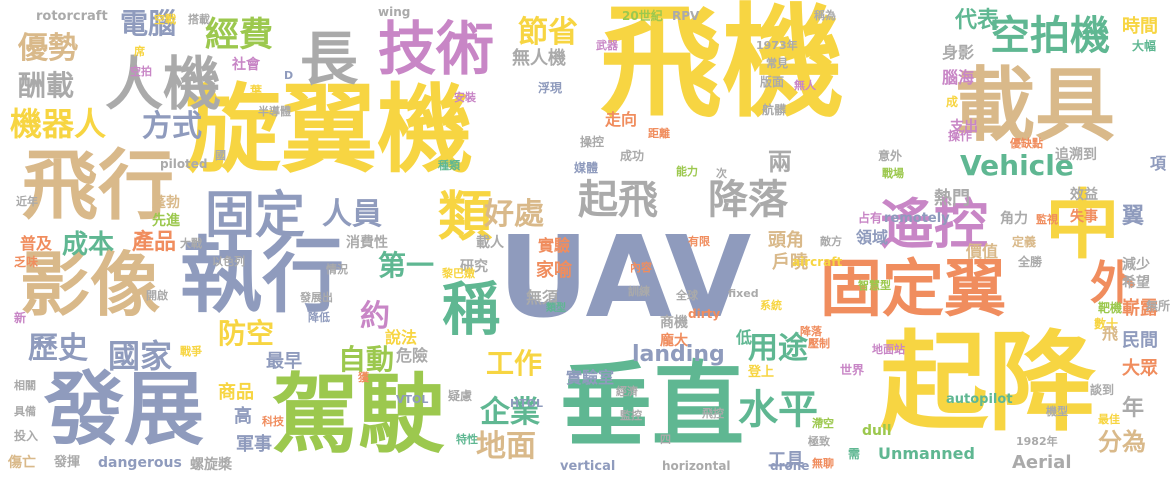 Image resolution: width=1175 pixels, height=482 pixels. Describe the element at coordinates (890, 156) in the screenshot. I see `word: 意外` at that location.